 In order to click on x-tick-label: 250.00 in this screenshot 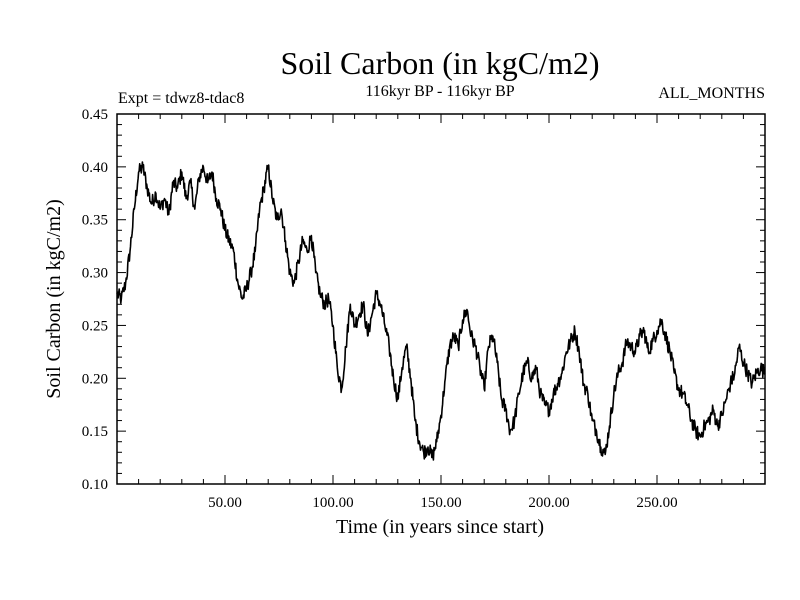, I will do `click(656, 503)`.